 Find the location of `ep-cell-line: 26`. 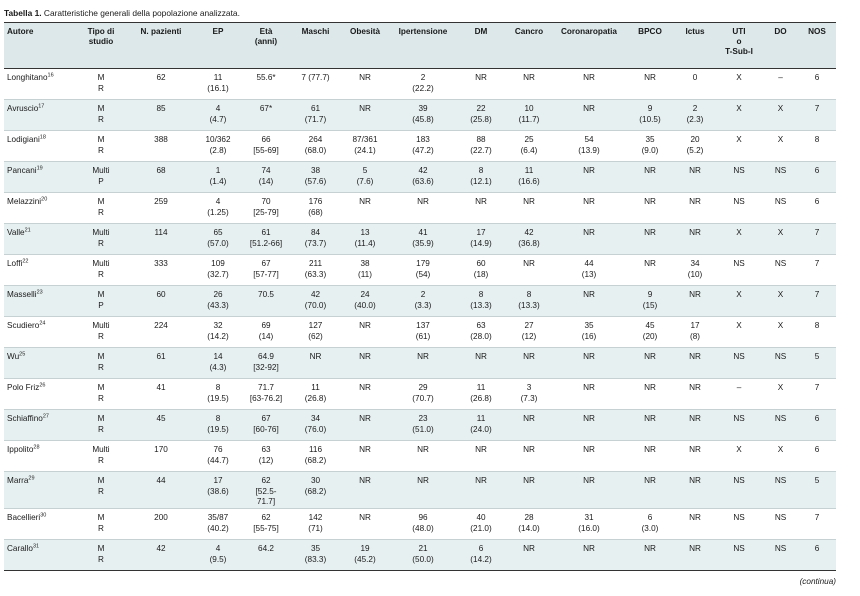

ep-cell-line: 26 is located at coordinates (218, 294).